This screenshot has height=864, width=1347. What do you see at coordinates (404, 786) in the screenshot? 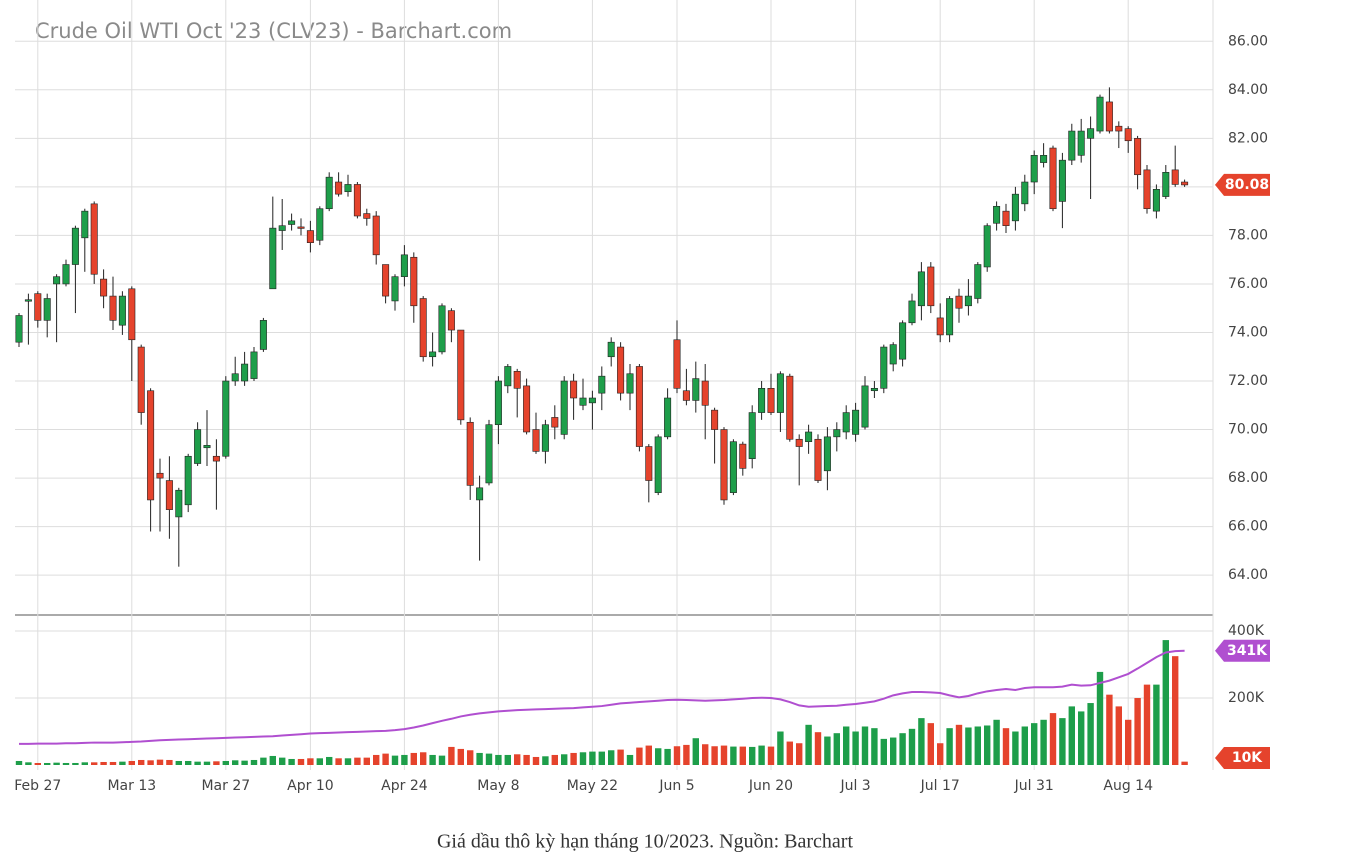
I see `x-tick-label: Apr 24` at bounding box center [404, 786].